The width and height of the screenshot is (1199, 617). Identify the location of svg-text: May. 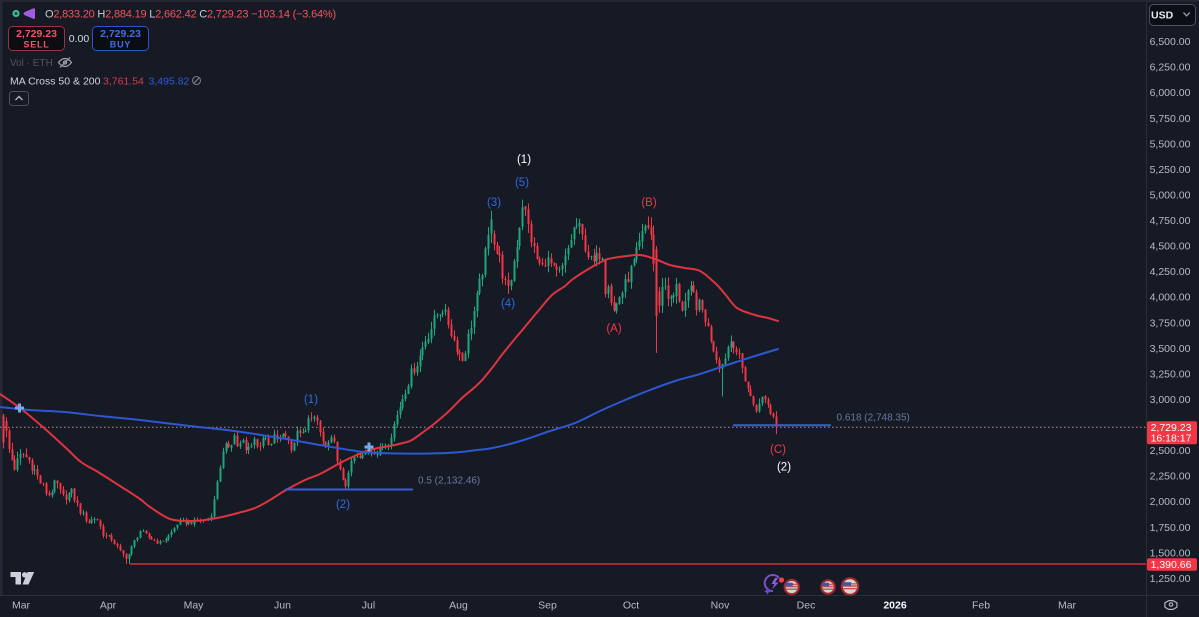
(194, 606).